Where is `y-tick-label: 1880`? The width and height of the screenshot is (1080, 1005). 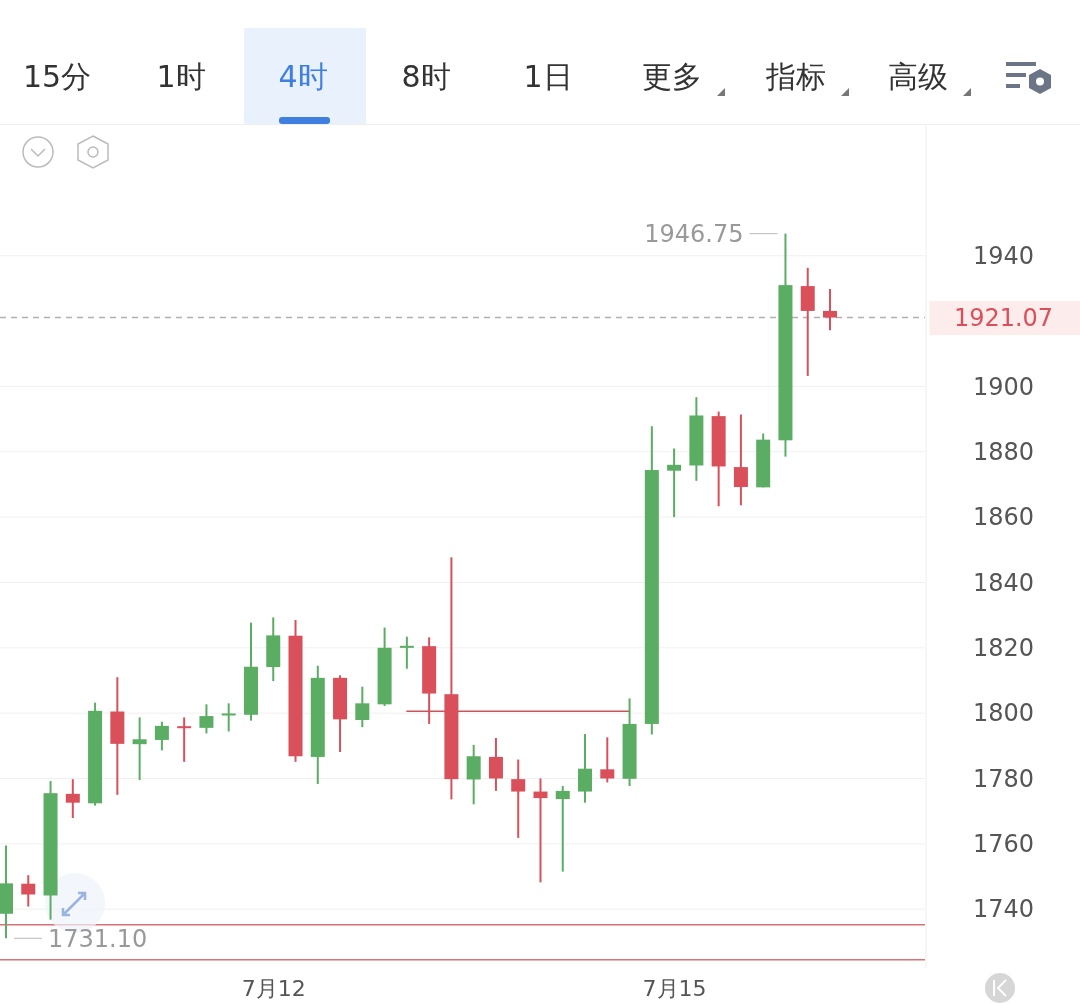 y-tick-label: 1880 is located at coordinates (1003, 451).